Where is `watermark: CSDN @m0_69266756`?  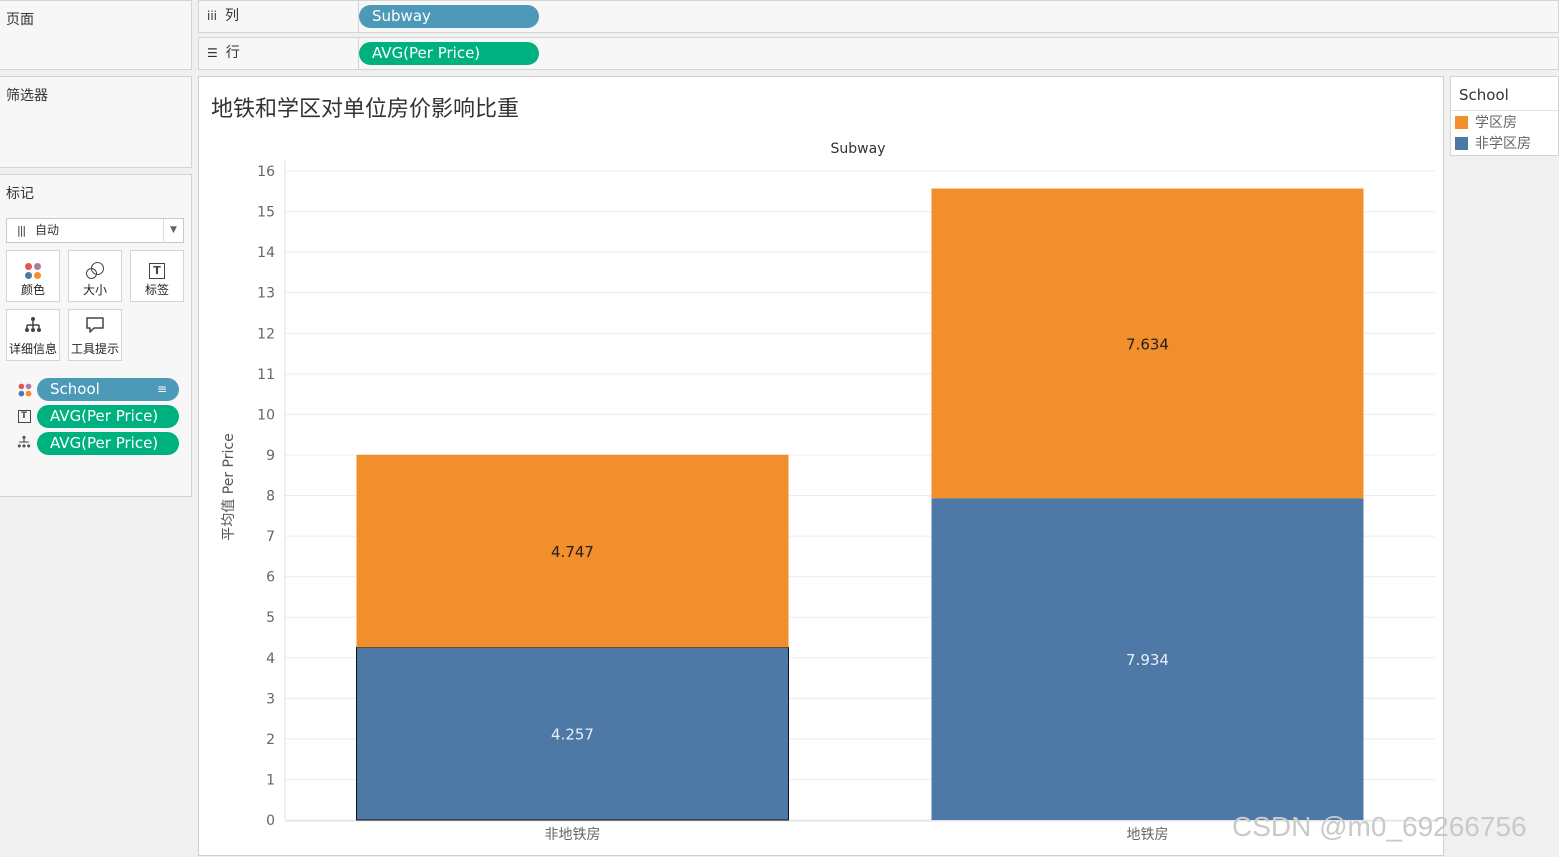
watermark: CSDN @m0_69266756 is located at coordinates (1379, 826).